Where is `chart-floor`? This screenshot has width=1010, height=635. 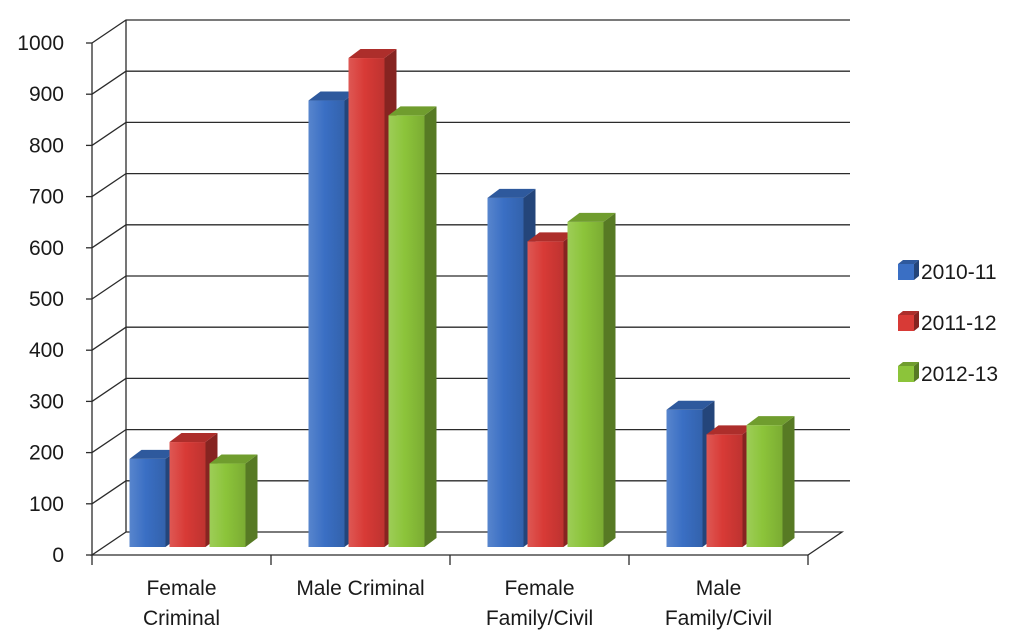
chart-floor is located at coordinates (467, 543).